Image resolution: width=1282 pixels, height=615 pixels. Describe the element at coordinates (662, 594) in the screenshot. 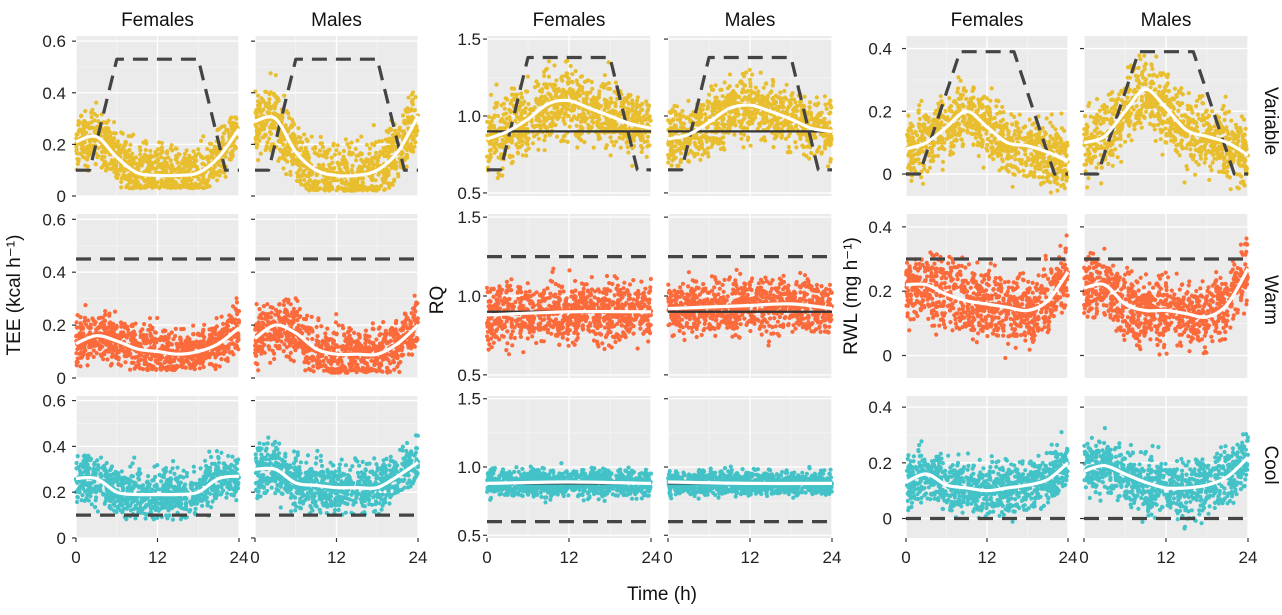

I see `x-axis-title: Time (h)` at that location.